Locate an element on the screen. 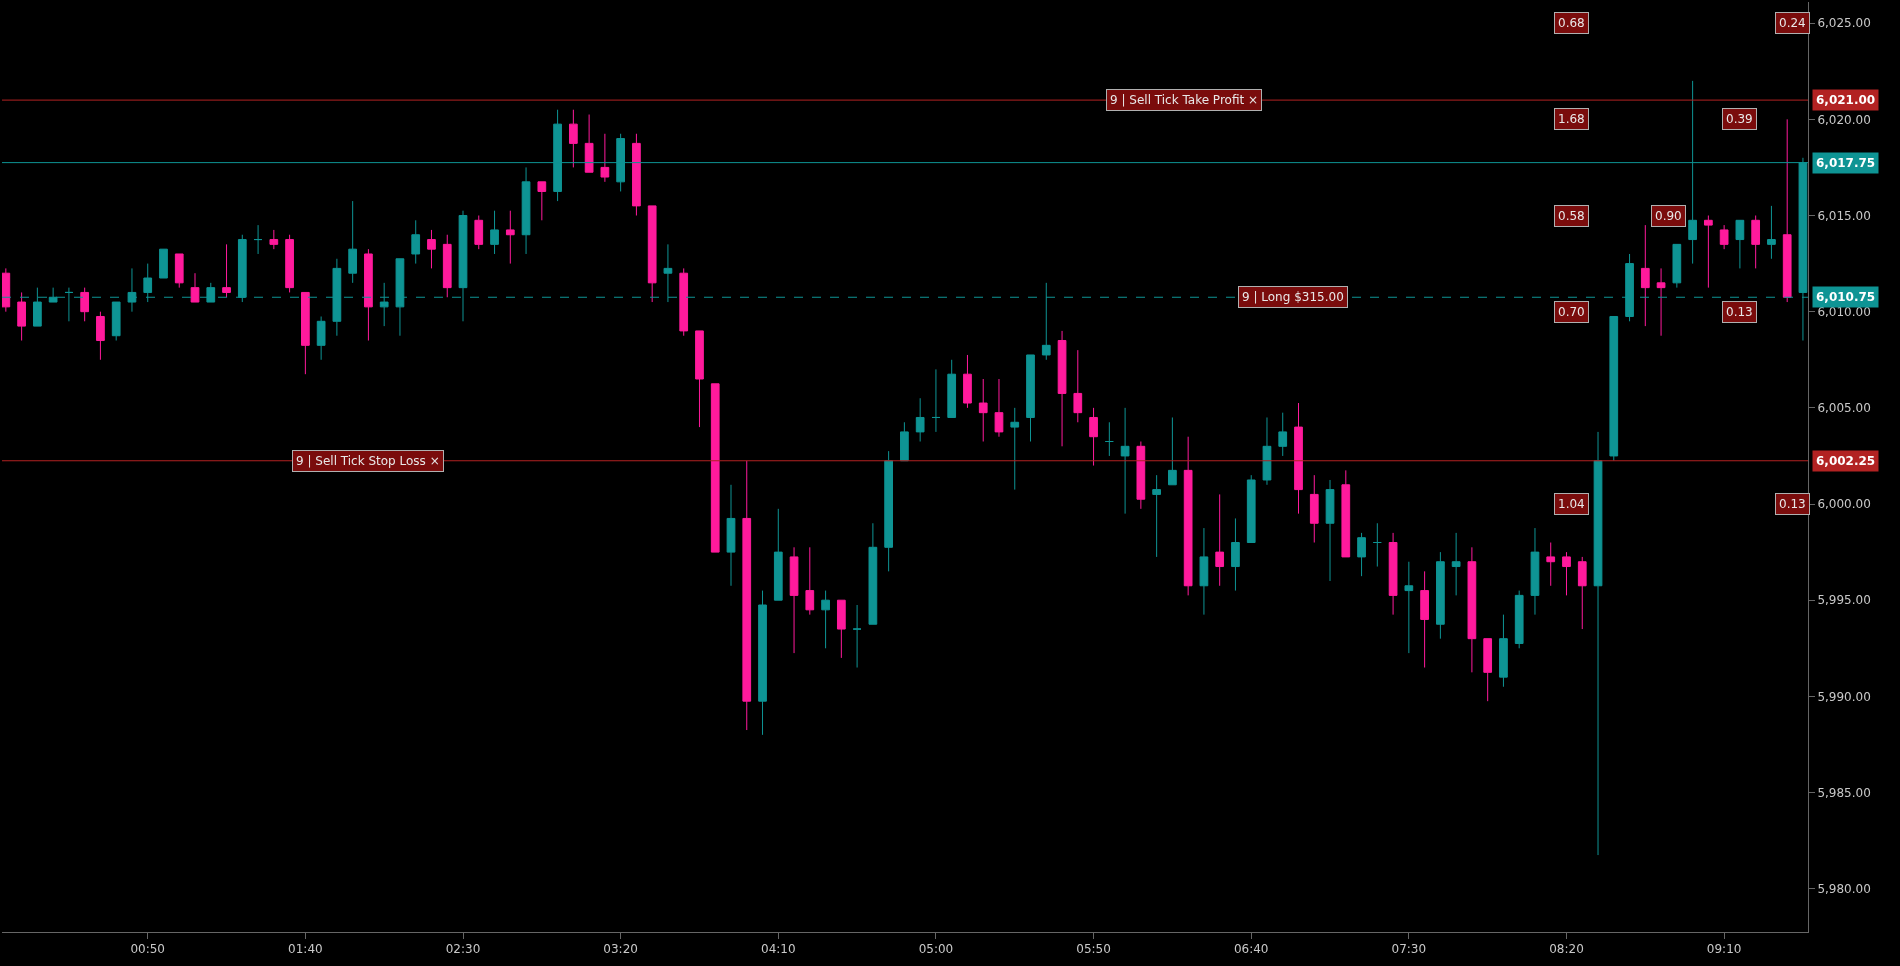 The image size is (1900, 966). annotation: 1.04 is located at coordinates (1571, 504).